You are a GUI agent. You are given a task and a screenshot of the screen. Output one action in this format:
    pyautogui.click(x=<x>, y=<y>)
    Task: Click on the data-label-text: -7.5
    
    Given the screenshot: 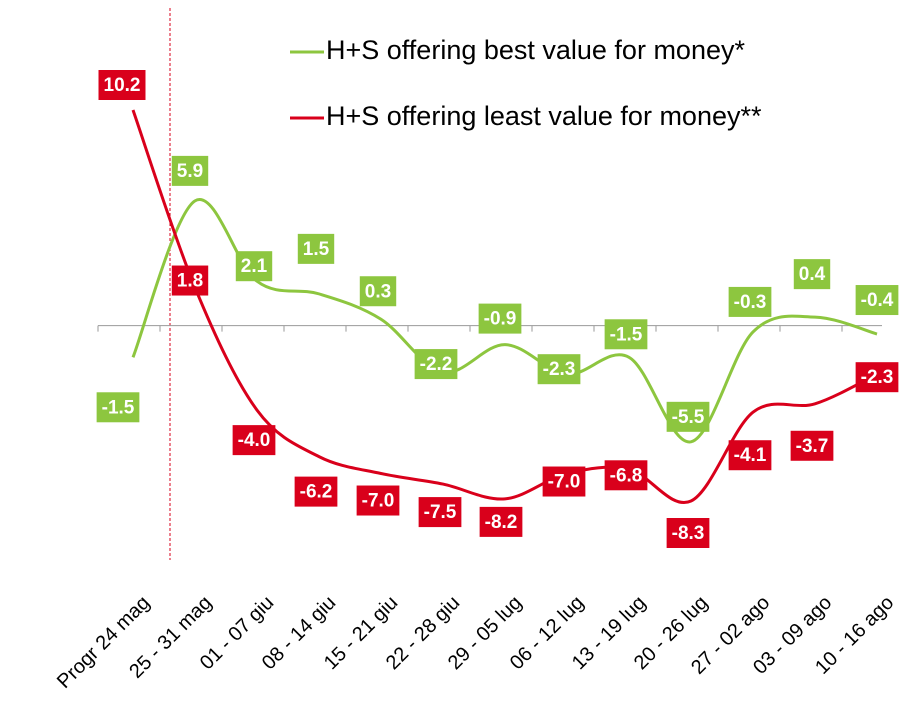 What is the action you would take?
    pyautogui.click(x=440, y=512)
    